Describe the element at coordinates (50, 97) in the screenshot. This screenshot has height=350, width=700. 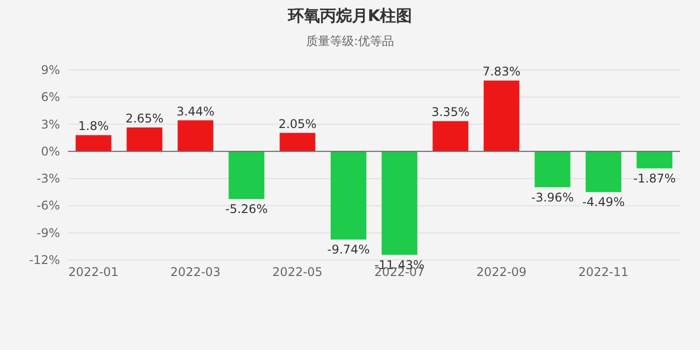
I see `y-tick-label: 6%` at that location.